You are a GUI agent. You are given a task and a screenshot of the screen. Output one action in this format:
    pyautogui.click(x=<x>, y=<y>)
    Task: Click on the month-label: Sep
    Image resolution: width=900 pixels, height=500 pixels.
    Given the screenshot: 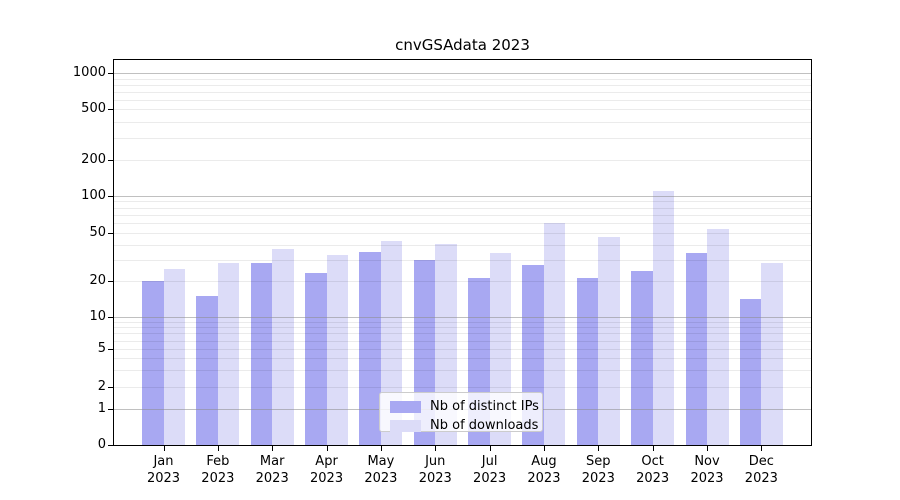 What is the action you would take?
    pyautogui.click(x=598, y=461)
    